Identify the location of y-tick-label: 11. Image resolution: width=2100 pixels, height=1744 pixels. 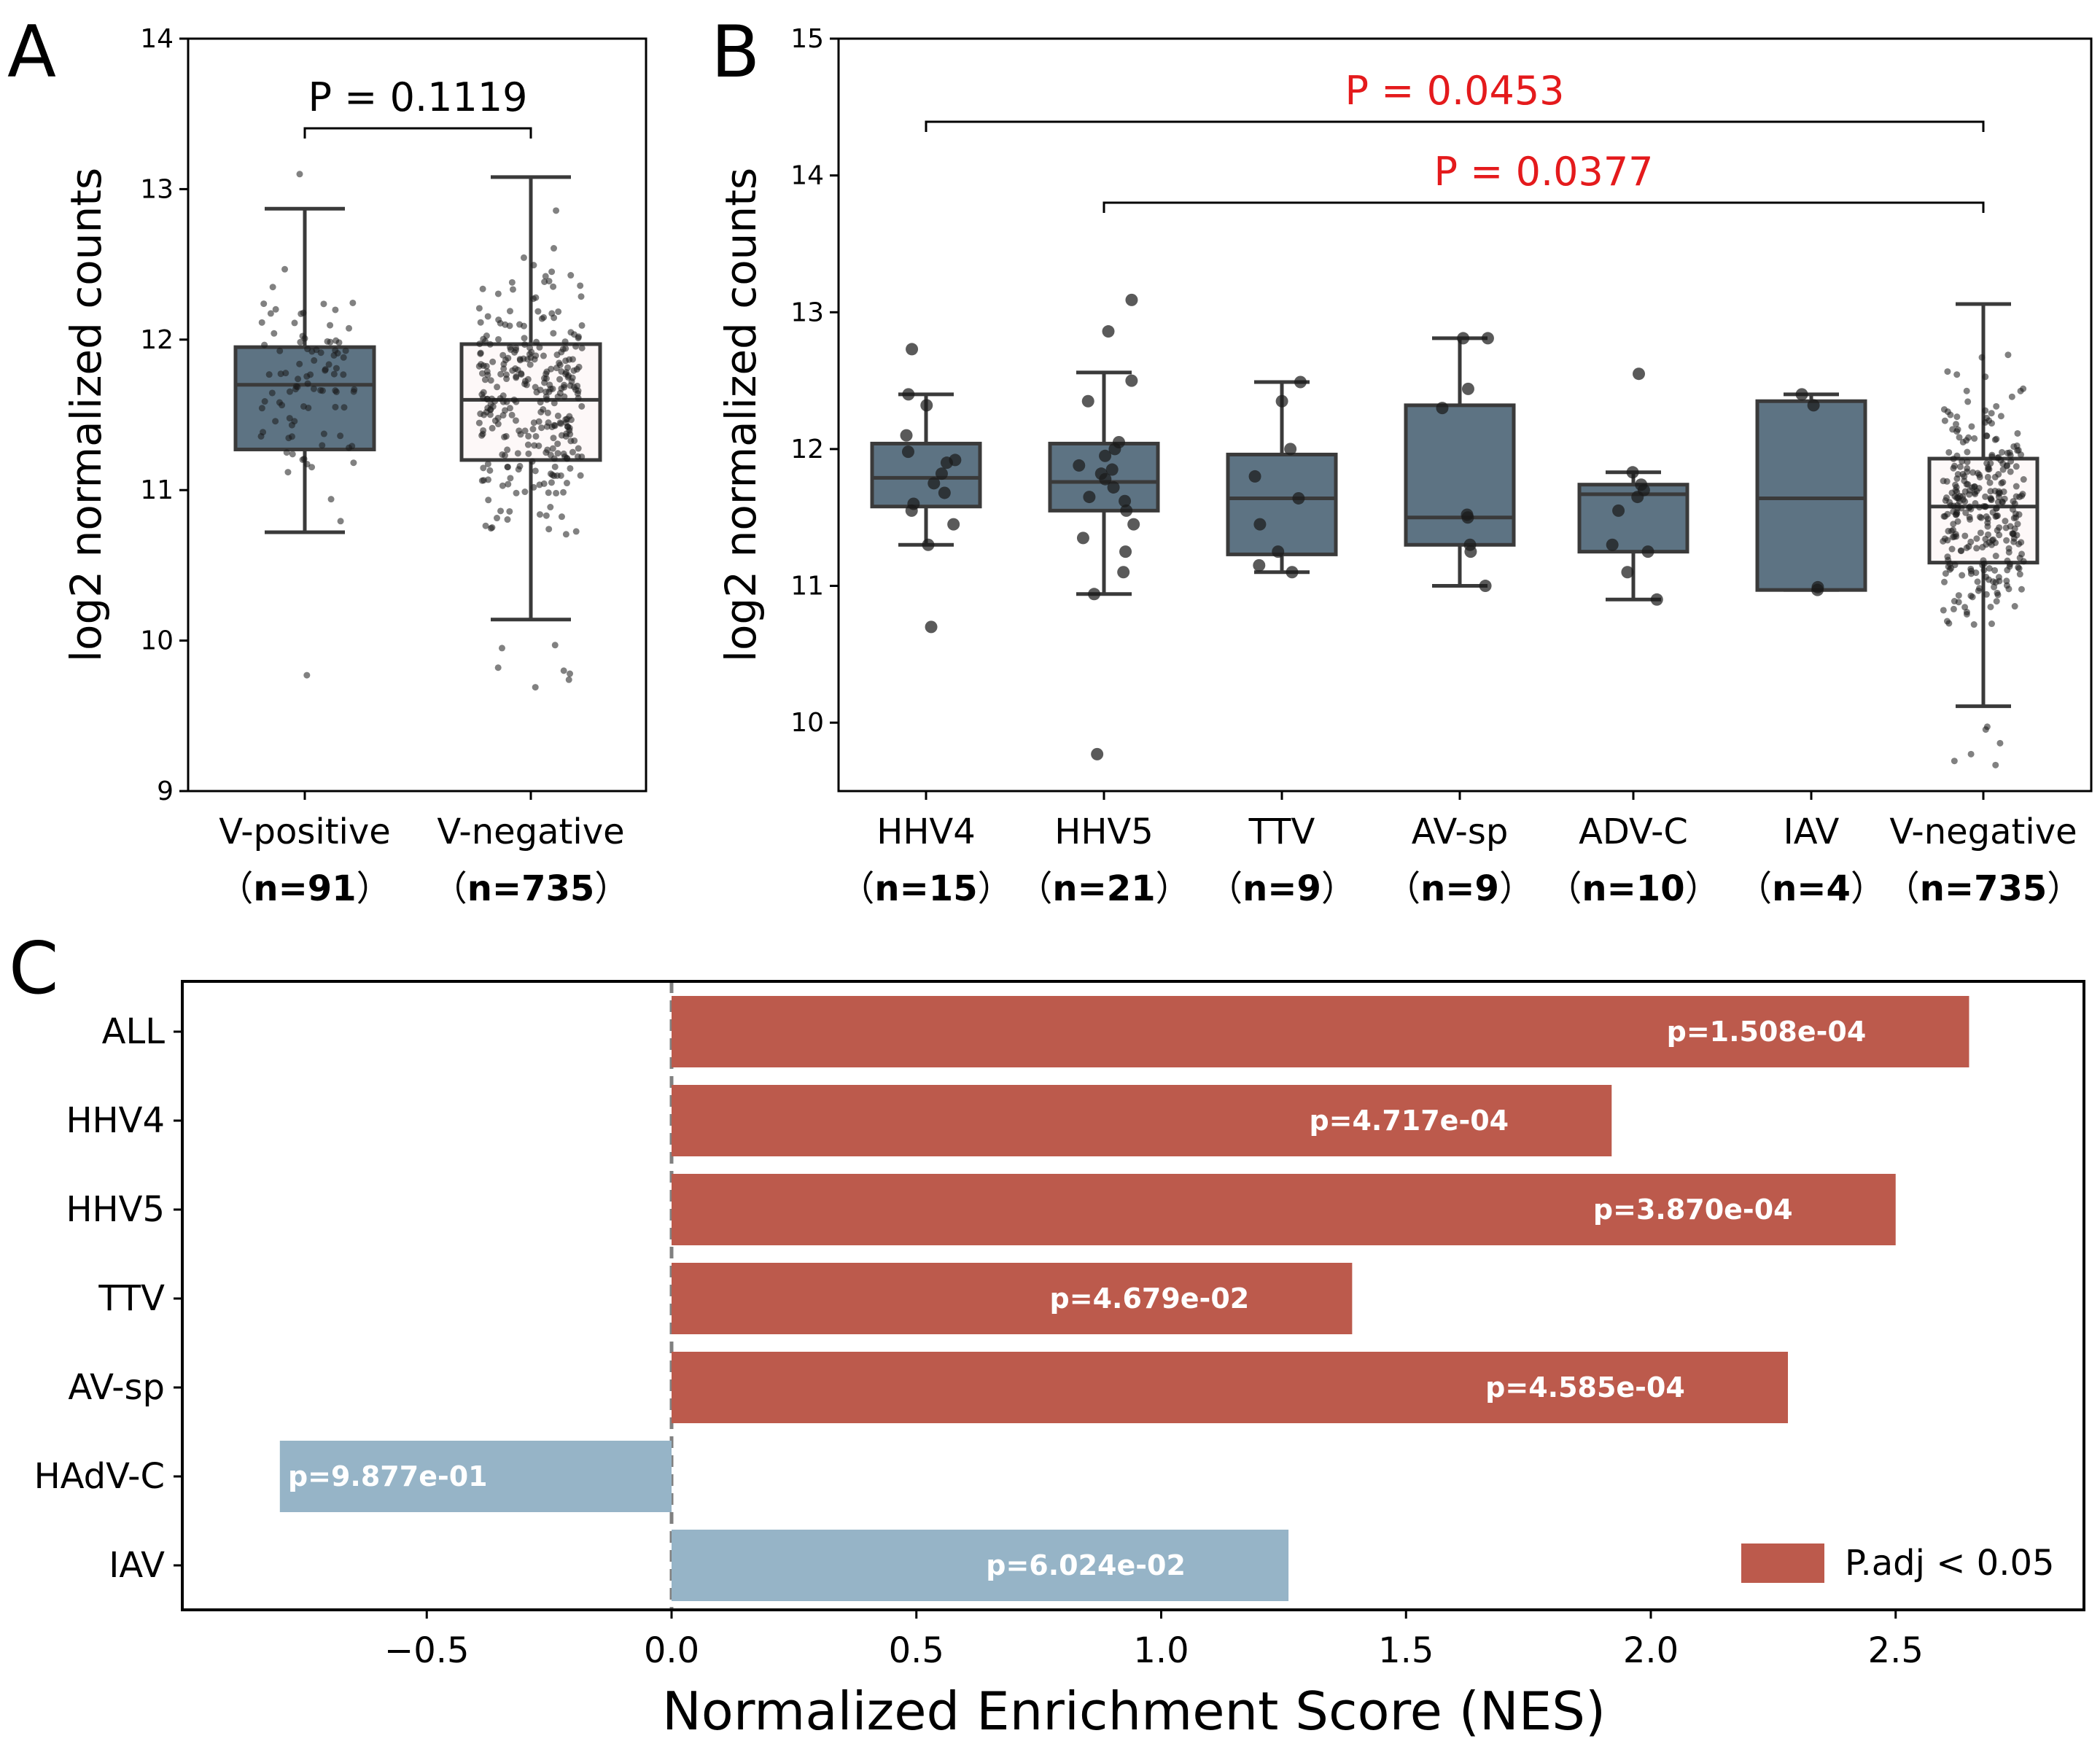
(807, 587).